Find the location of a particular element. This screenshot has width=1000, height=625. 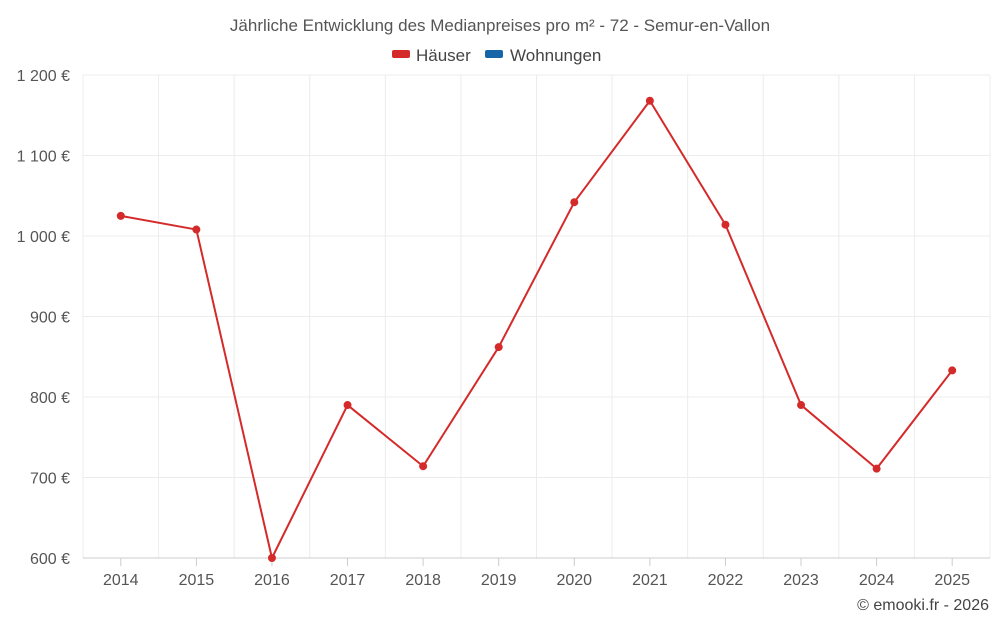

credit-text: © emooki.fr - 2026 is located at coordinates (923, 605).